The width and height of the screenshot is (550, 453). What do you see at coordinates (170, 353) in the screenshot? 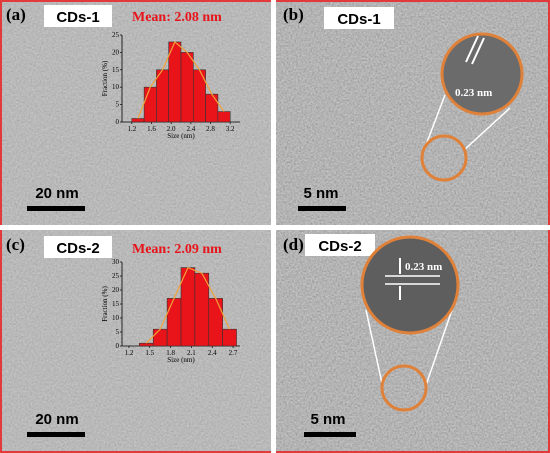
I see `x-tick-label: 1.8` at bounding box center [170, 353].